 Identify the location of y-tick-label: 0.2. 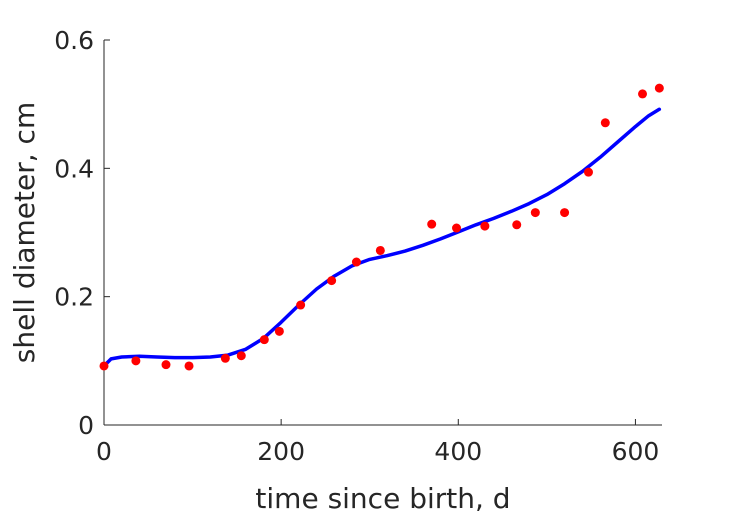
(74, 297).